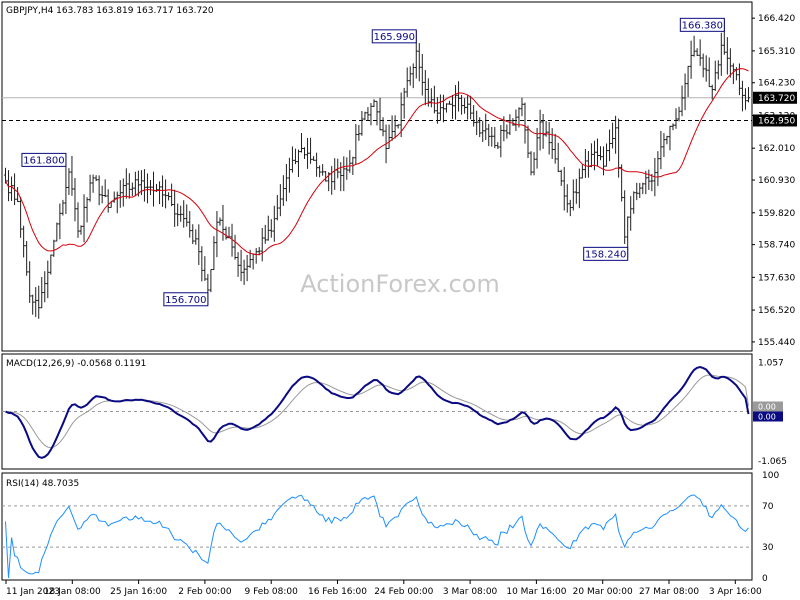 The height and width of the screenshot is (600, 800). What do you see at coordinates (776, 278) in the screenshot?
I see `price-tick-label: 157.630` at bounding box center [776, 278].